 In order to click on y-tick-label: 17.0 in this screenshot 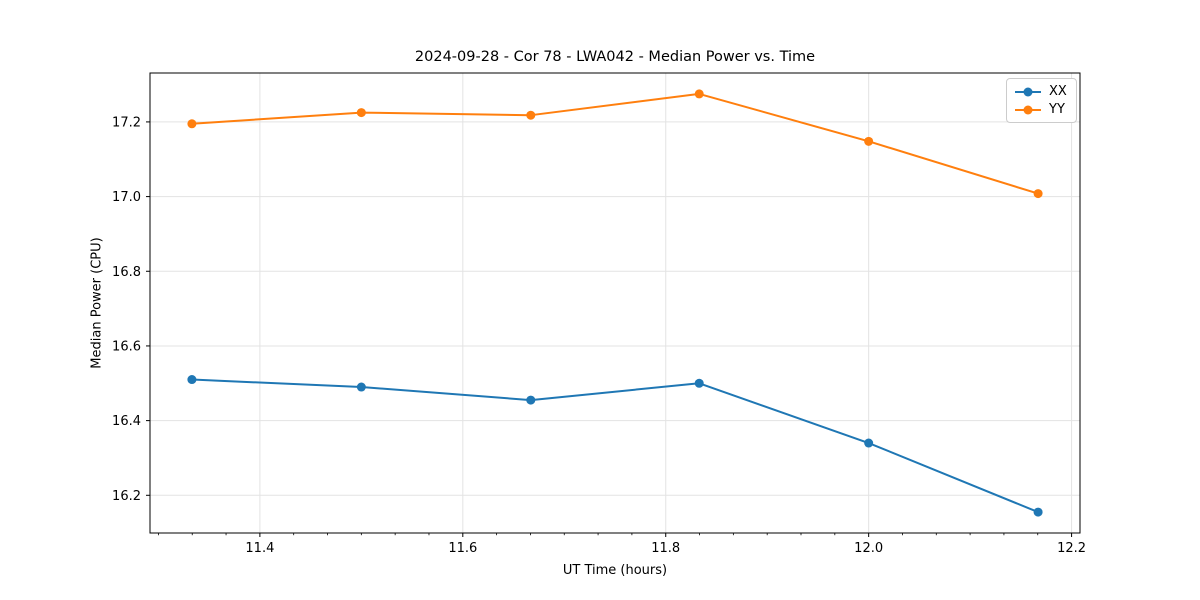, I will do `click(126, 197)`.